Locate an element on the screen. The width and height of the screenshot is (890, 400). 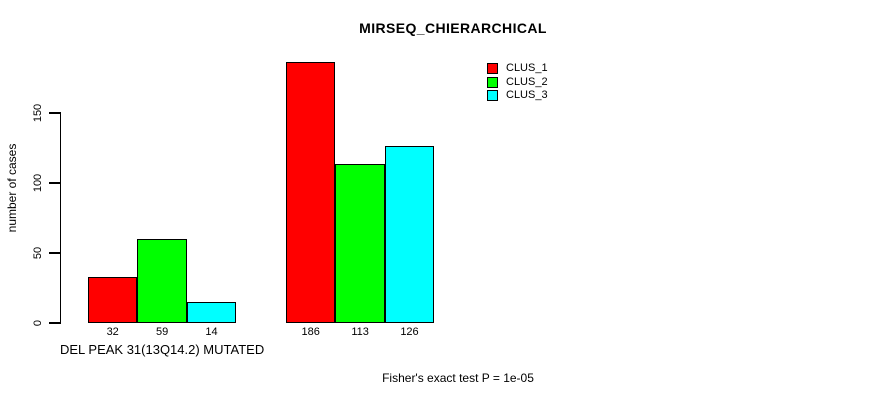
bar-value-label: 14 is located at coordinates (211, 332).